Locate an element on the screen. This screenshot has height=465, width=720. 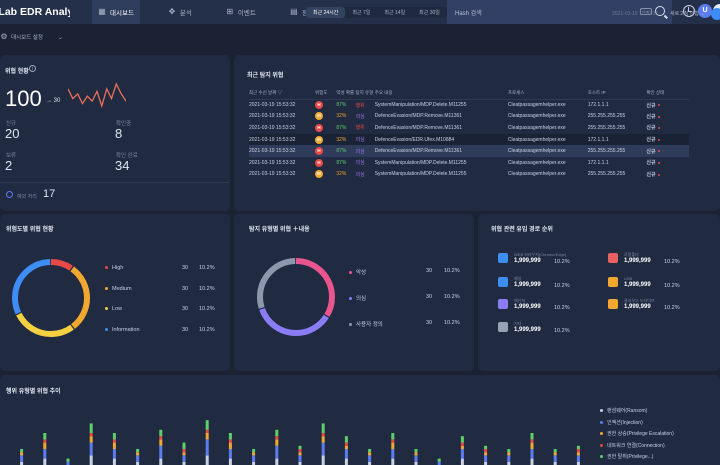
nav-item-1: ✥ 분석 is located at coordinates (180, 12).